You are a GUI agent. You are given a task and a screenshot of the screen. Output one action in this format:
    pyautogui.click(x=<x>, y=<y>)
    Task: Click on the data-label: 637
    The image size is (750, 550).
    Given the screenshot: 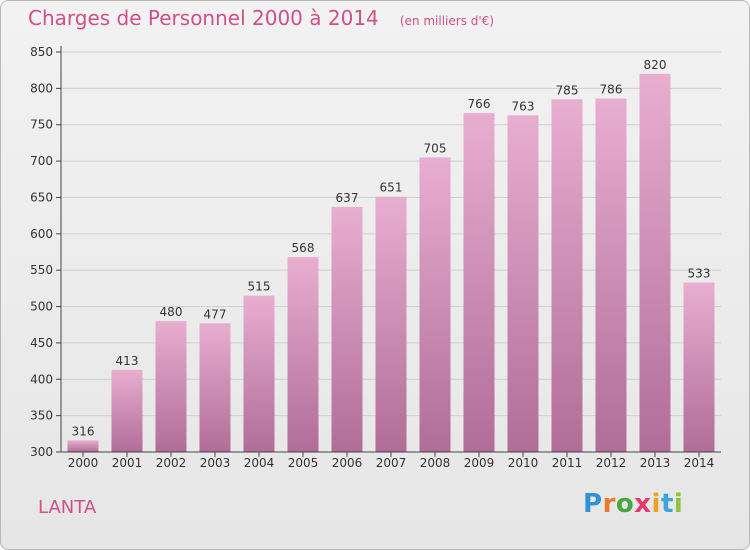 What is the action you would take?
    pyautogui.click(x=347, y=198)
    